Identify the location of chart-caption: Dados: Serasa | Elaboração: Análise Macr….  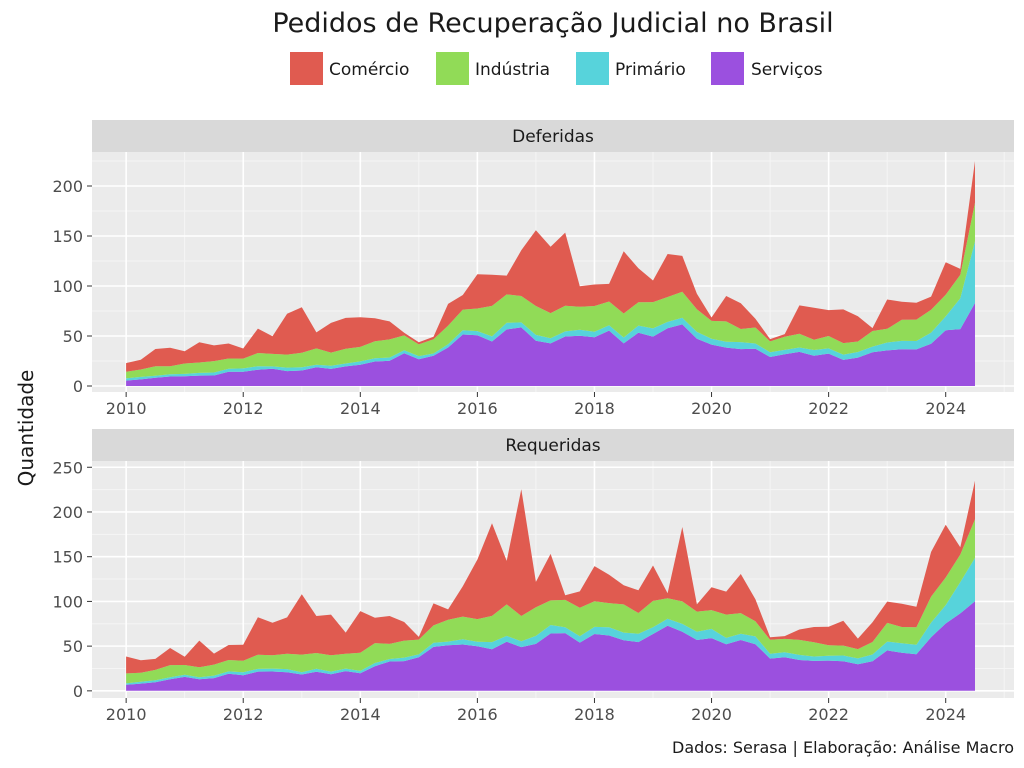
(843, 747).